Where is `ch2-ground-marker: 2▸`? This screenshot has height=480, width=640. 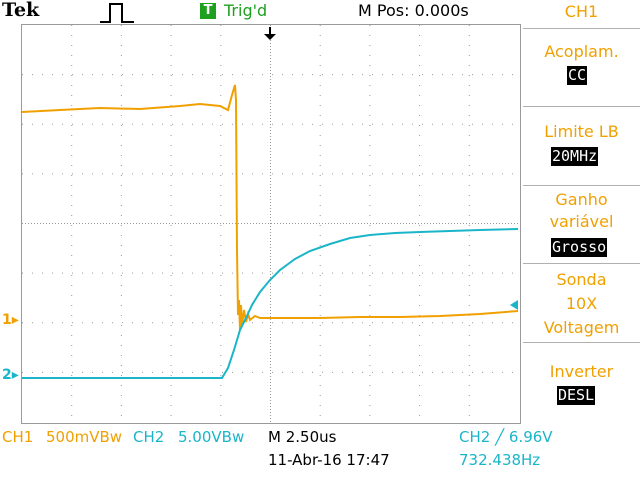 ch2-ground-marker: 2▸ is located at coordinates (10, 375).